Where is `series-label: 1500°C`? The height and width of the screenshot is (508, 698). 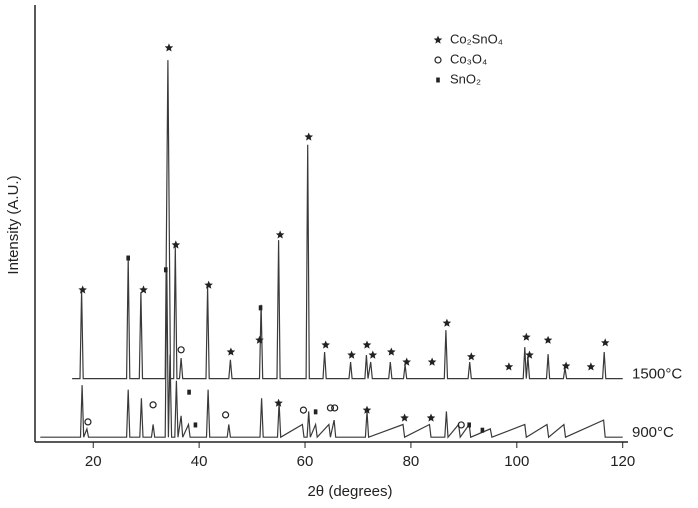
series-label: 1500°C is located at coordinates (657, 374).